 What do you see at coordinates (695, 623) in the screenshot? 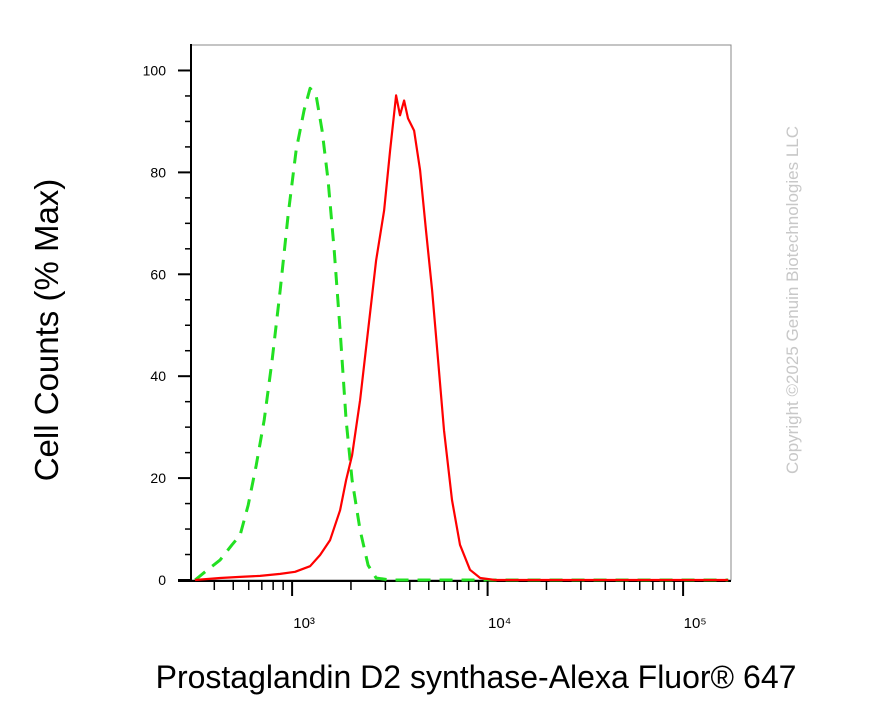
I see `x-tick-label: 10⁵` at bounding box center [695, 623].